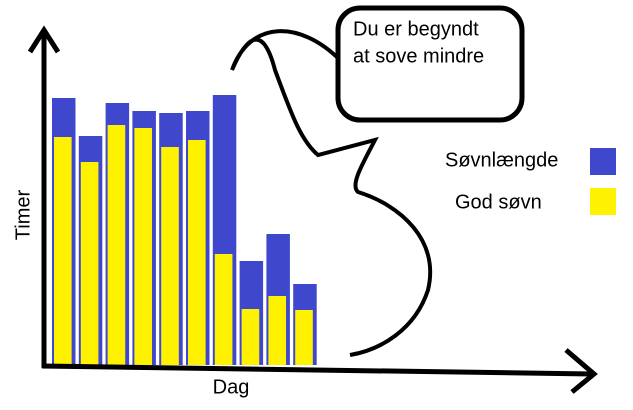 The image size is (633, 410). Describe the element at coordinates (501, 160) in the screenshot. I see `legend-label: Søvnlængde` at that location.